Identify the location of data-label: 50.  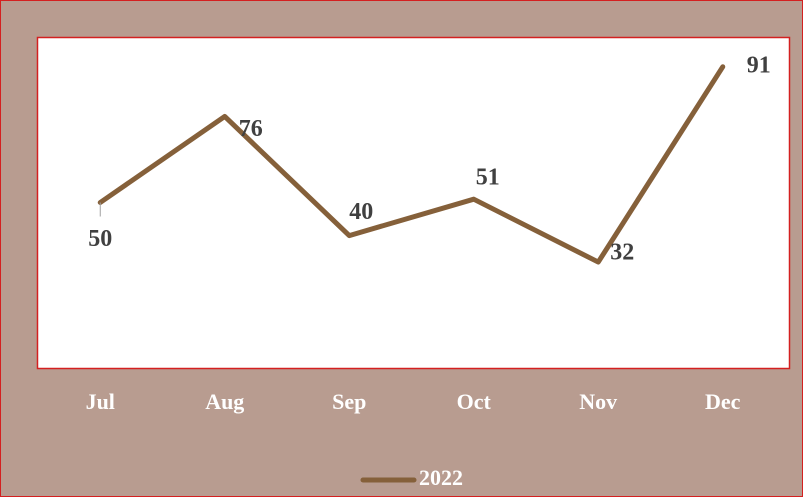
(100, 239).